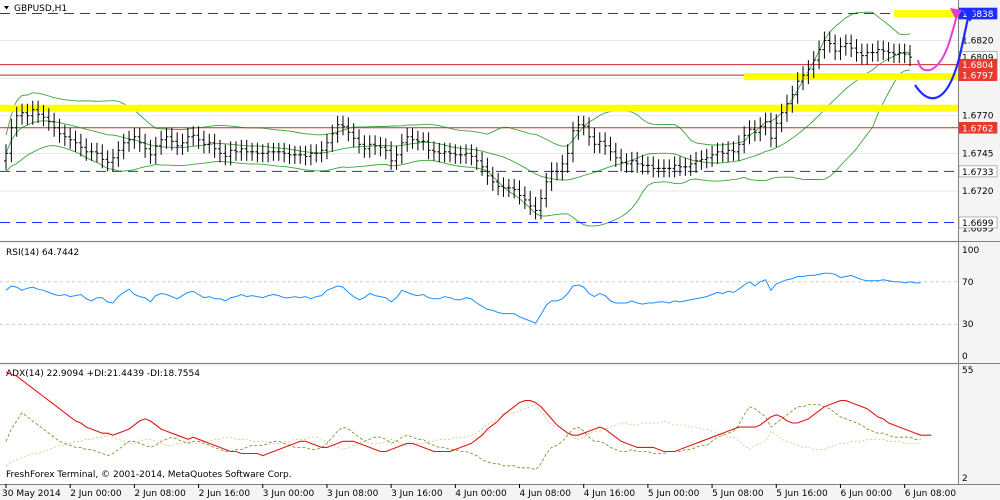 This screenshot has width=1000, height=500. I want to click on rsi-tick-label: 100, so click(970, 251).